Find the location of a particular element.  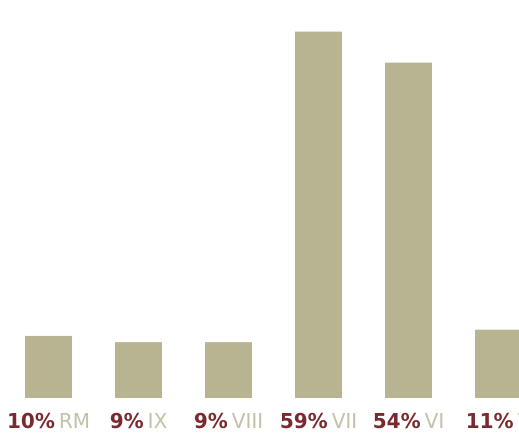

bar-label-ix: 9% IX is located at coordinates (139, 421).